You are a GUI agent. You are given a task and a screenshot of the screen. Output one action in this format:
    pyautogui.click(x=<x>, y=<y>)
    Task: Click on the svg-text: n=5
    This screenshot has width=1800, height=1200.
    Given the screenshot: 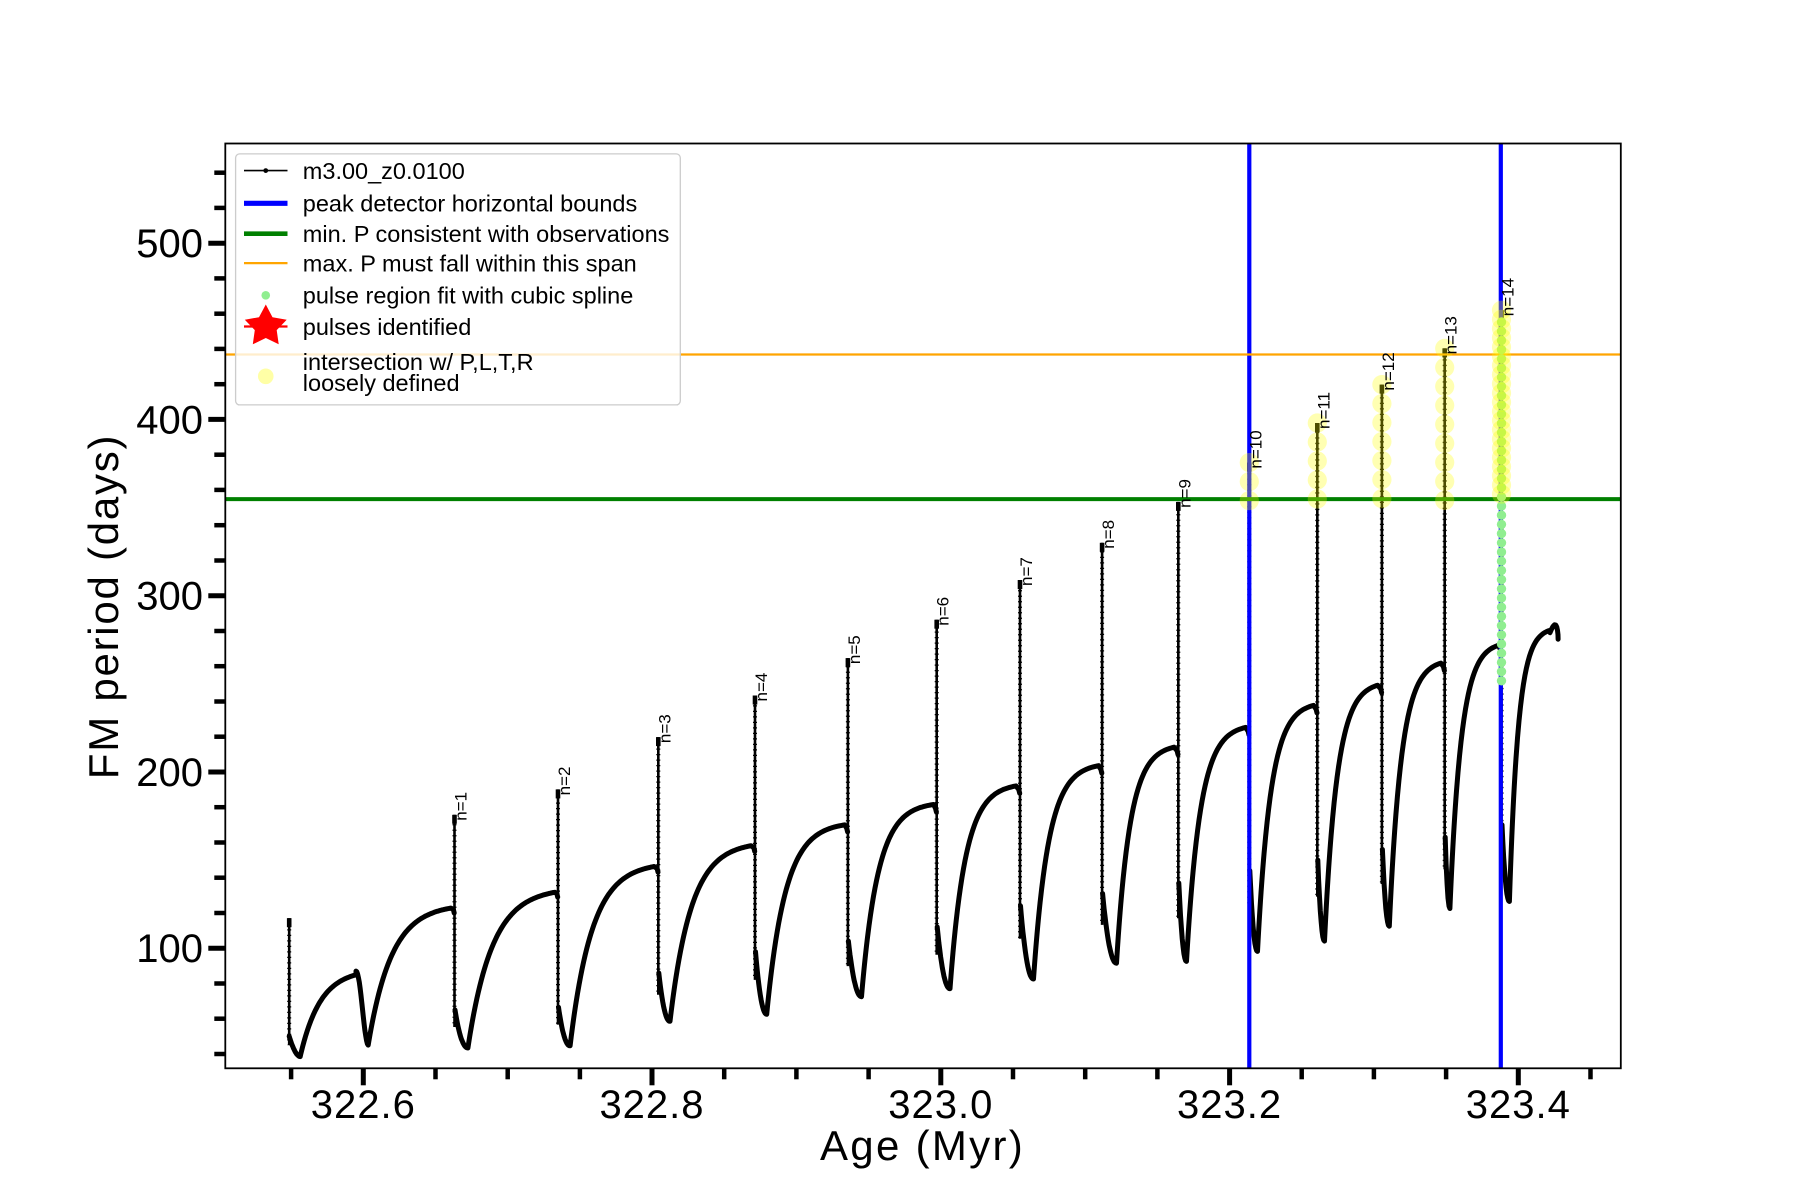 What is the action you would take?
    pyautogui.click(x=854, y=649)
    